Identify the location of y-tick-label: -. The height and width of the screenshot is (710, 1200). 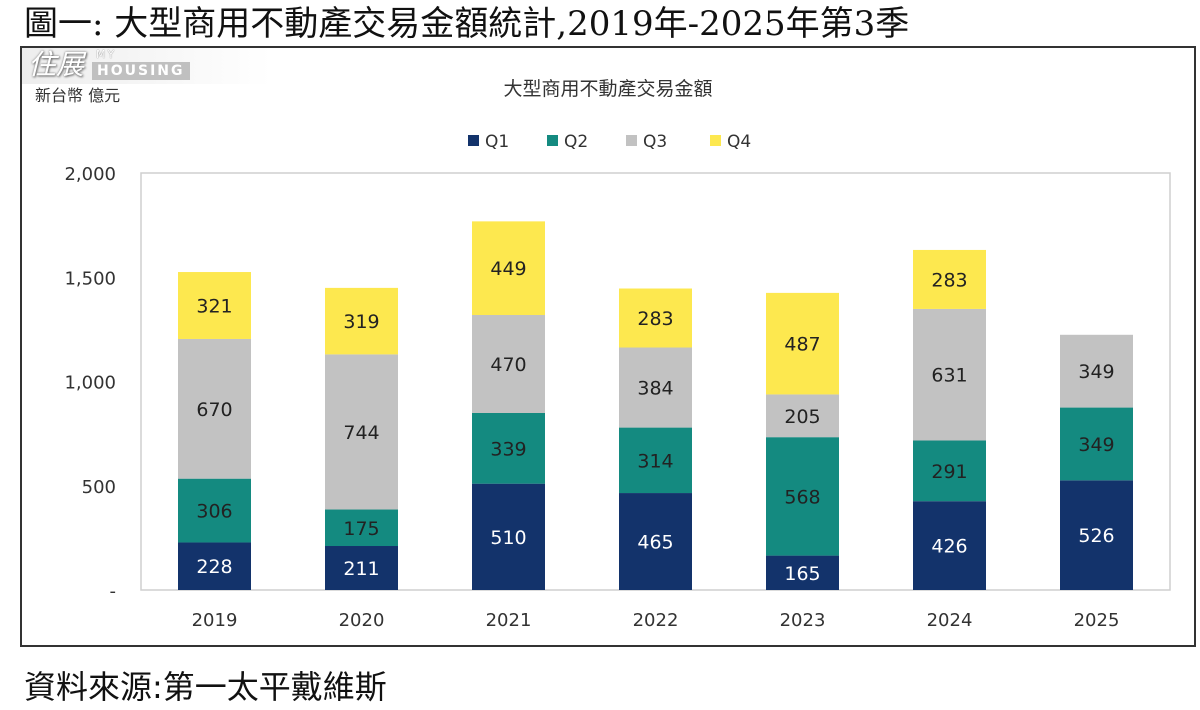
(113, 591).